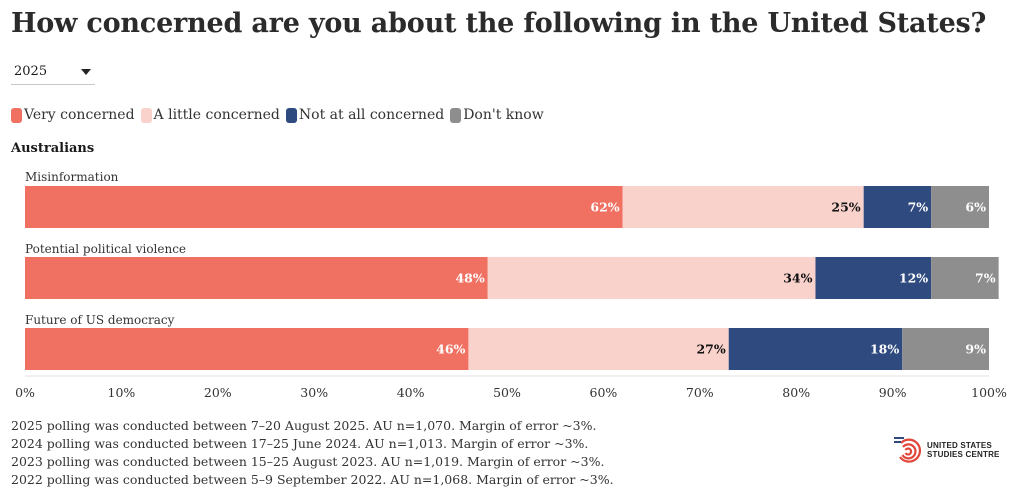 This screenshot has height=499, width=1020. I want to click on legend-item-dont-know: Don't know, so click(497, 115).